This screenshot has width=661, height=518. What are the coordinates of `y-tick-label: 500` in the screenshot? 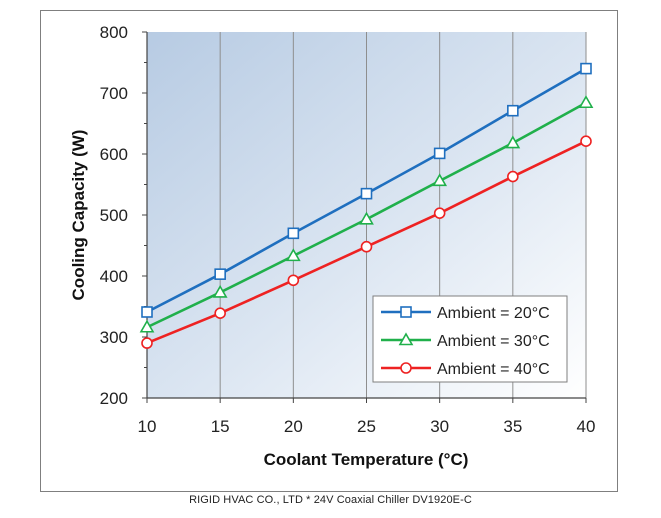 It's located at (114, 215).